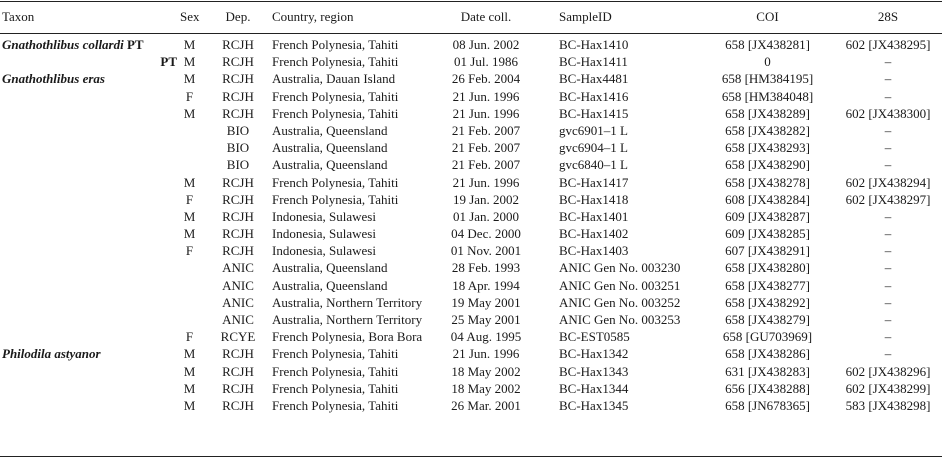 Image resolution: width=942 pixels, height=462 pixels. I want to click on table-top-rule, so click(471, 2).